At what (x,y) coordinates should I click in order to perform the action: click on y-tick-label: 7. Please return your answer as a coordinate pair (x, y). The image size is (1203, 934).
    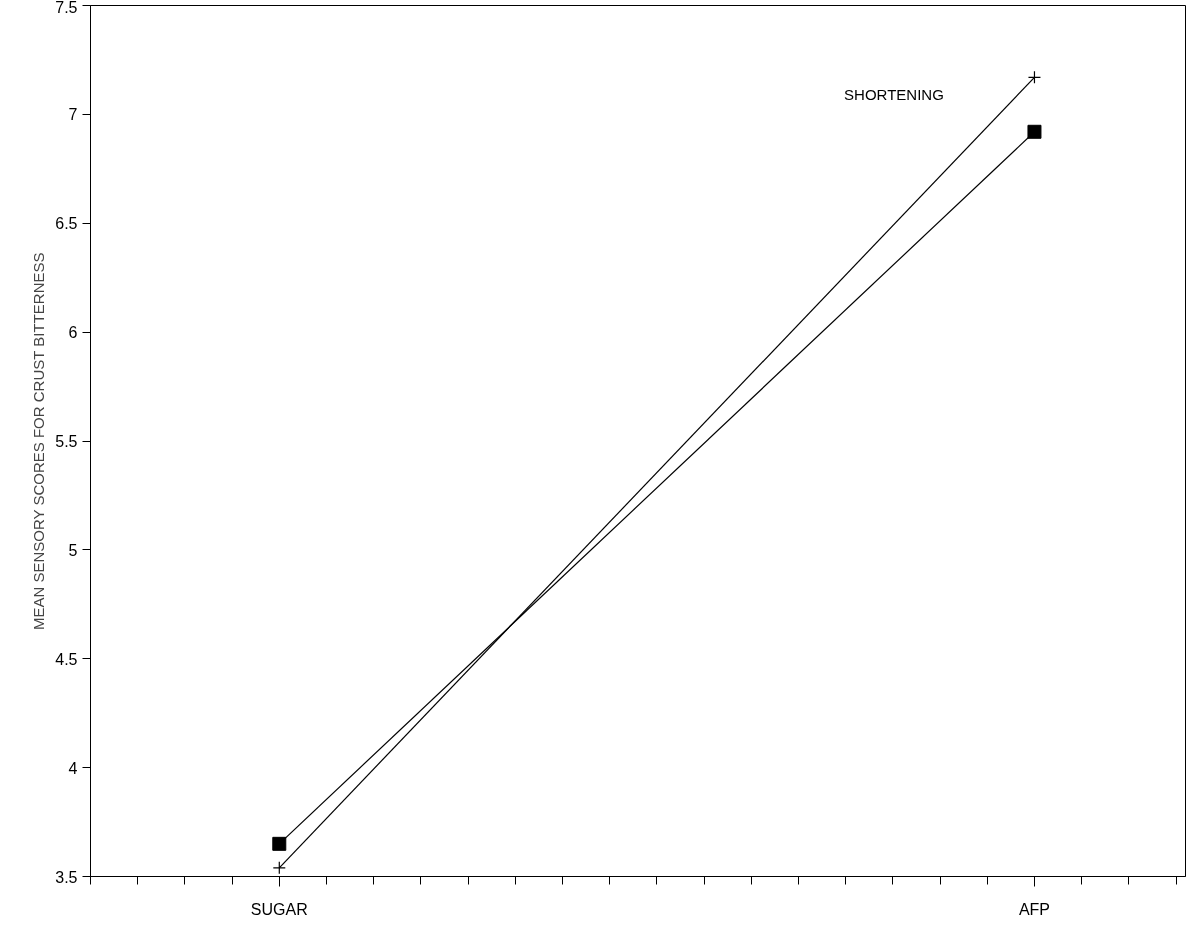
    Looking at the image, I should click on (73, 115).